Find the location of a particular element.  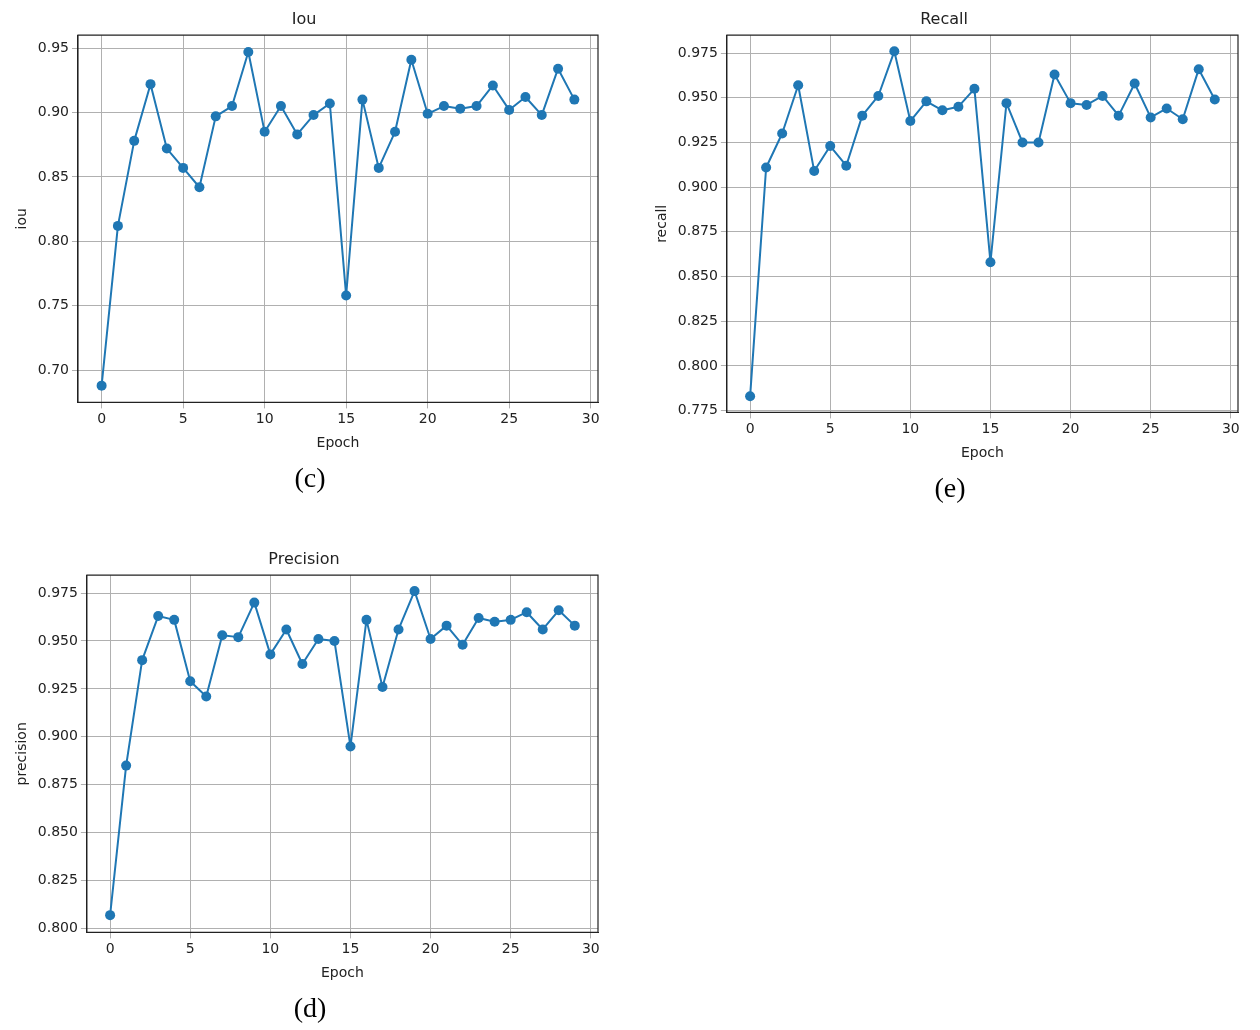

x-tick-label: 0 is located at coordinates (110, 948).